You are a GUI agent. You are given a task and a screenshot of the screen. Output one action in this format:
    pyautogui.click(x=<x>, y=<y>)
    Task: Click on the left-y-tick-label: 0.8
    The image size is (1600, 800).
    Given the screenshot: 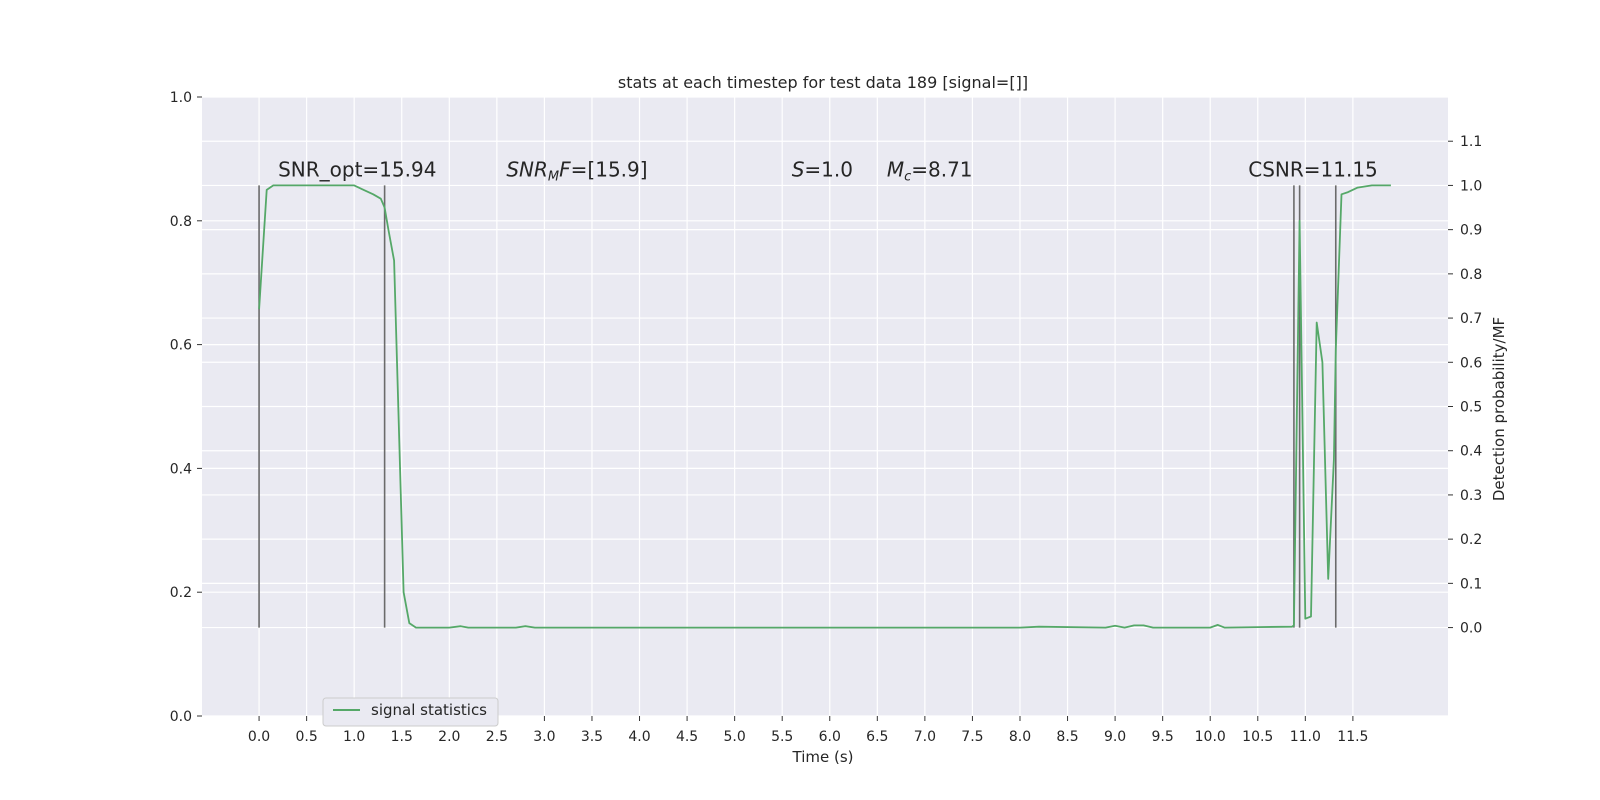 What is the action you would take?
    pyautogui.click(x=181, y=222)
    